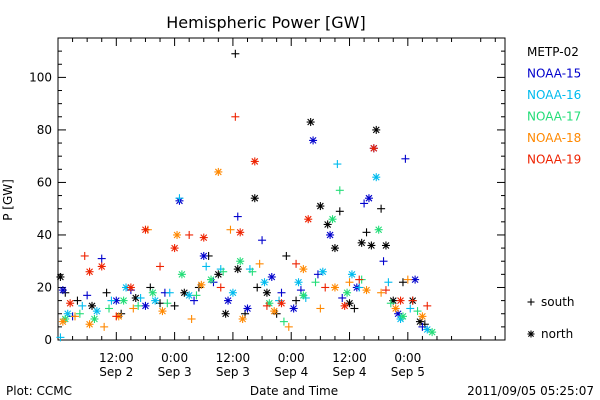  I want to click on x-tick-label-date: Sep 4, so click(291, 372).